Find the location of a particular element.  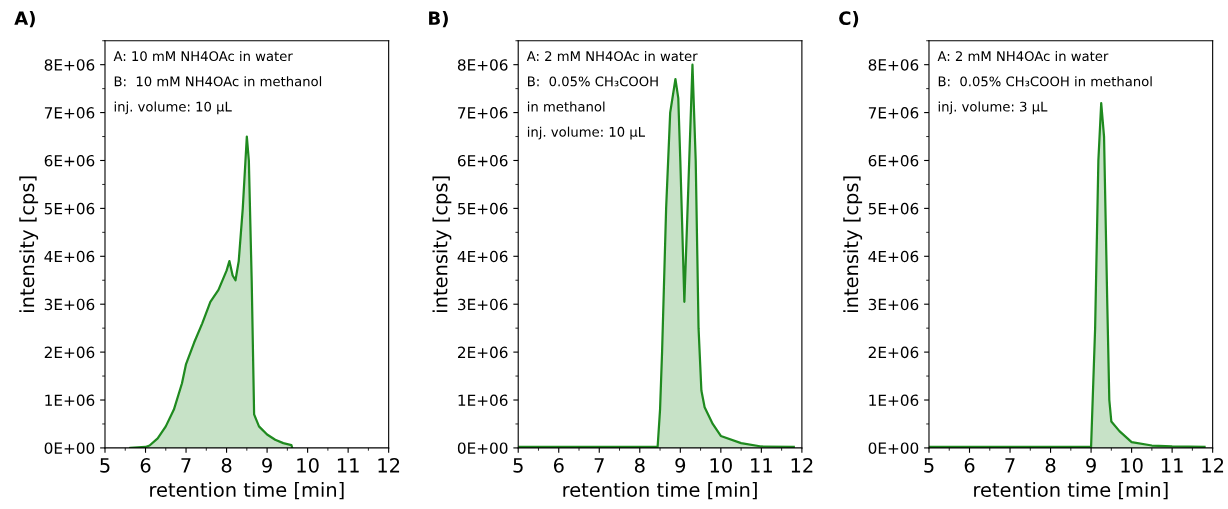

annotation: B: 0.05% CH₃COOH is located at coordinates (593, 81).